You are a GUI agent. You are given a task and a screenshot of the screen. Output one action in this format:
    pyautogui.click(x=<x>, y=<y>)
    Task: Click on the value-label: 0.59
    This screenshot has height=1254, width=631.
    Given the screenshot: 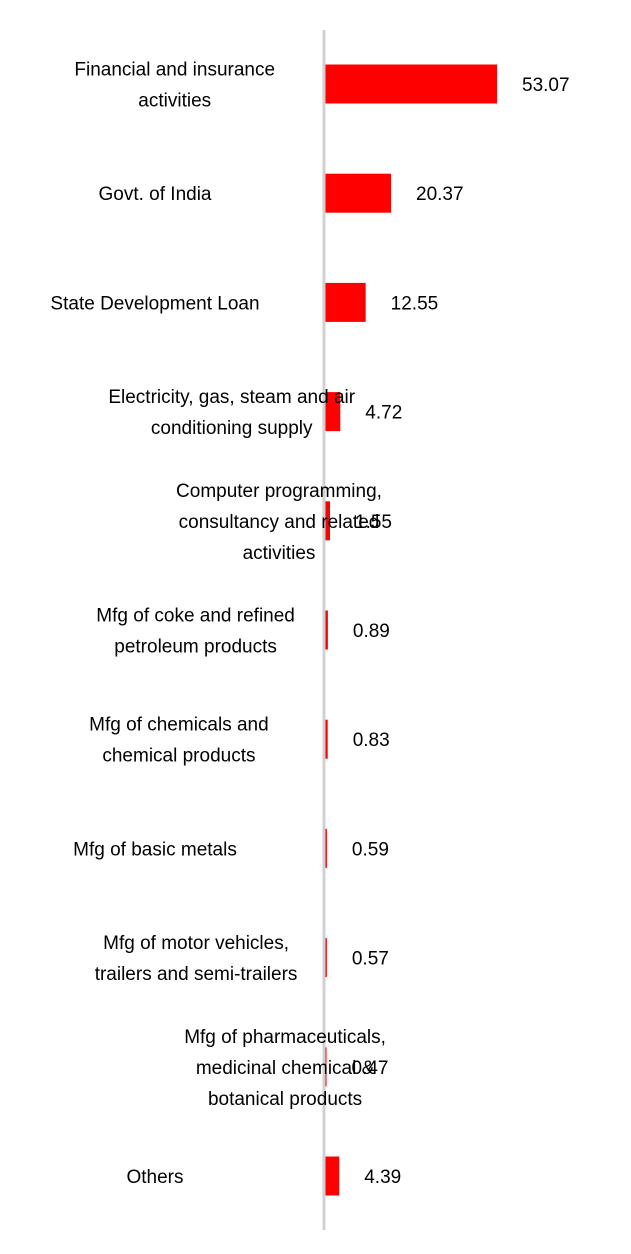 What is the action you would take?
    pyautogui.click(x=370, y=849)
    